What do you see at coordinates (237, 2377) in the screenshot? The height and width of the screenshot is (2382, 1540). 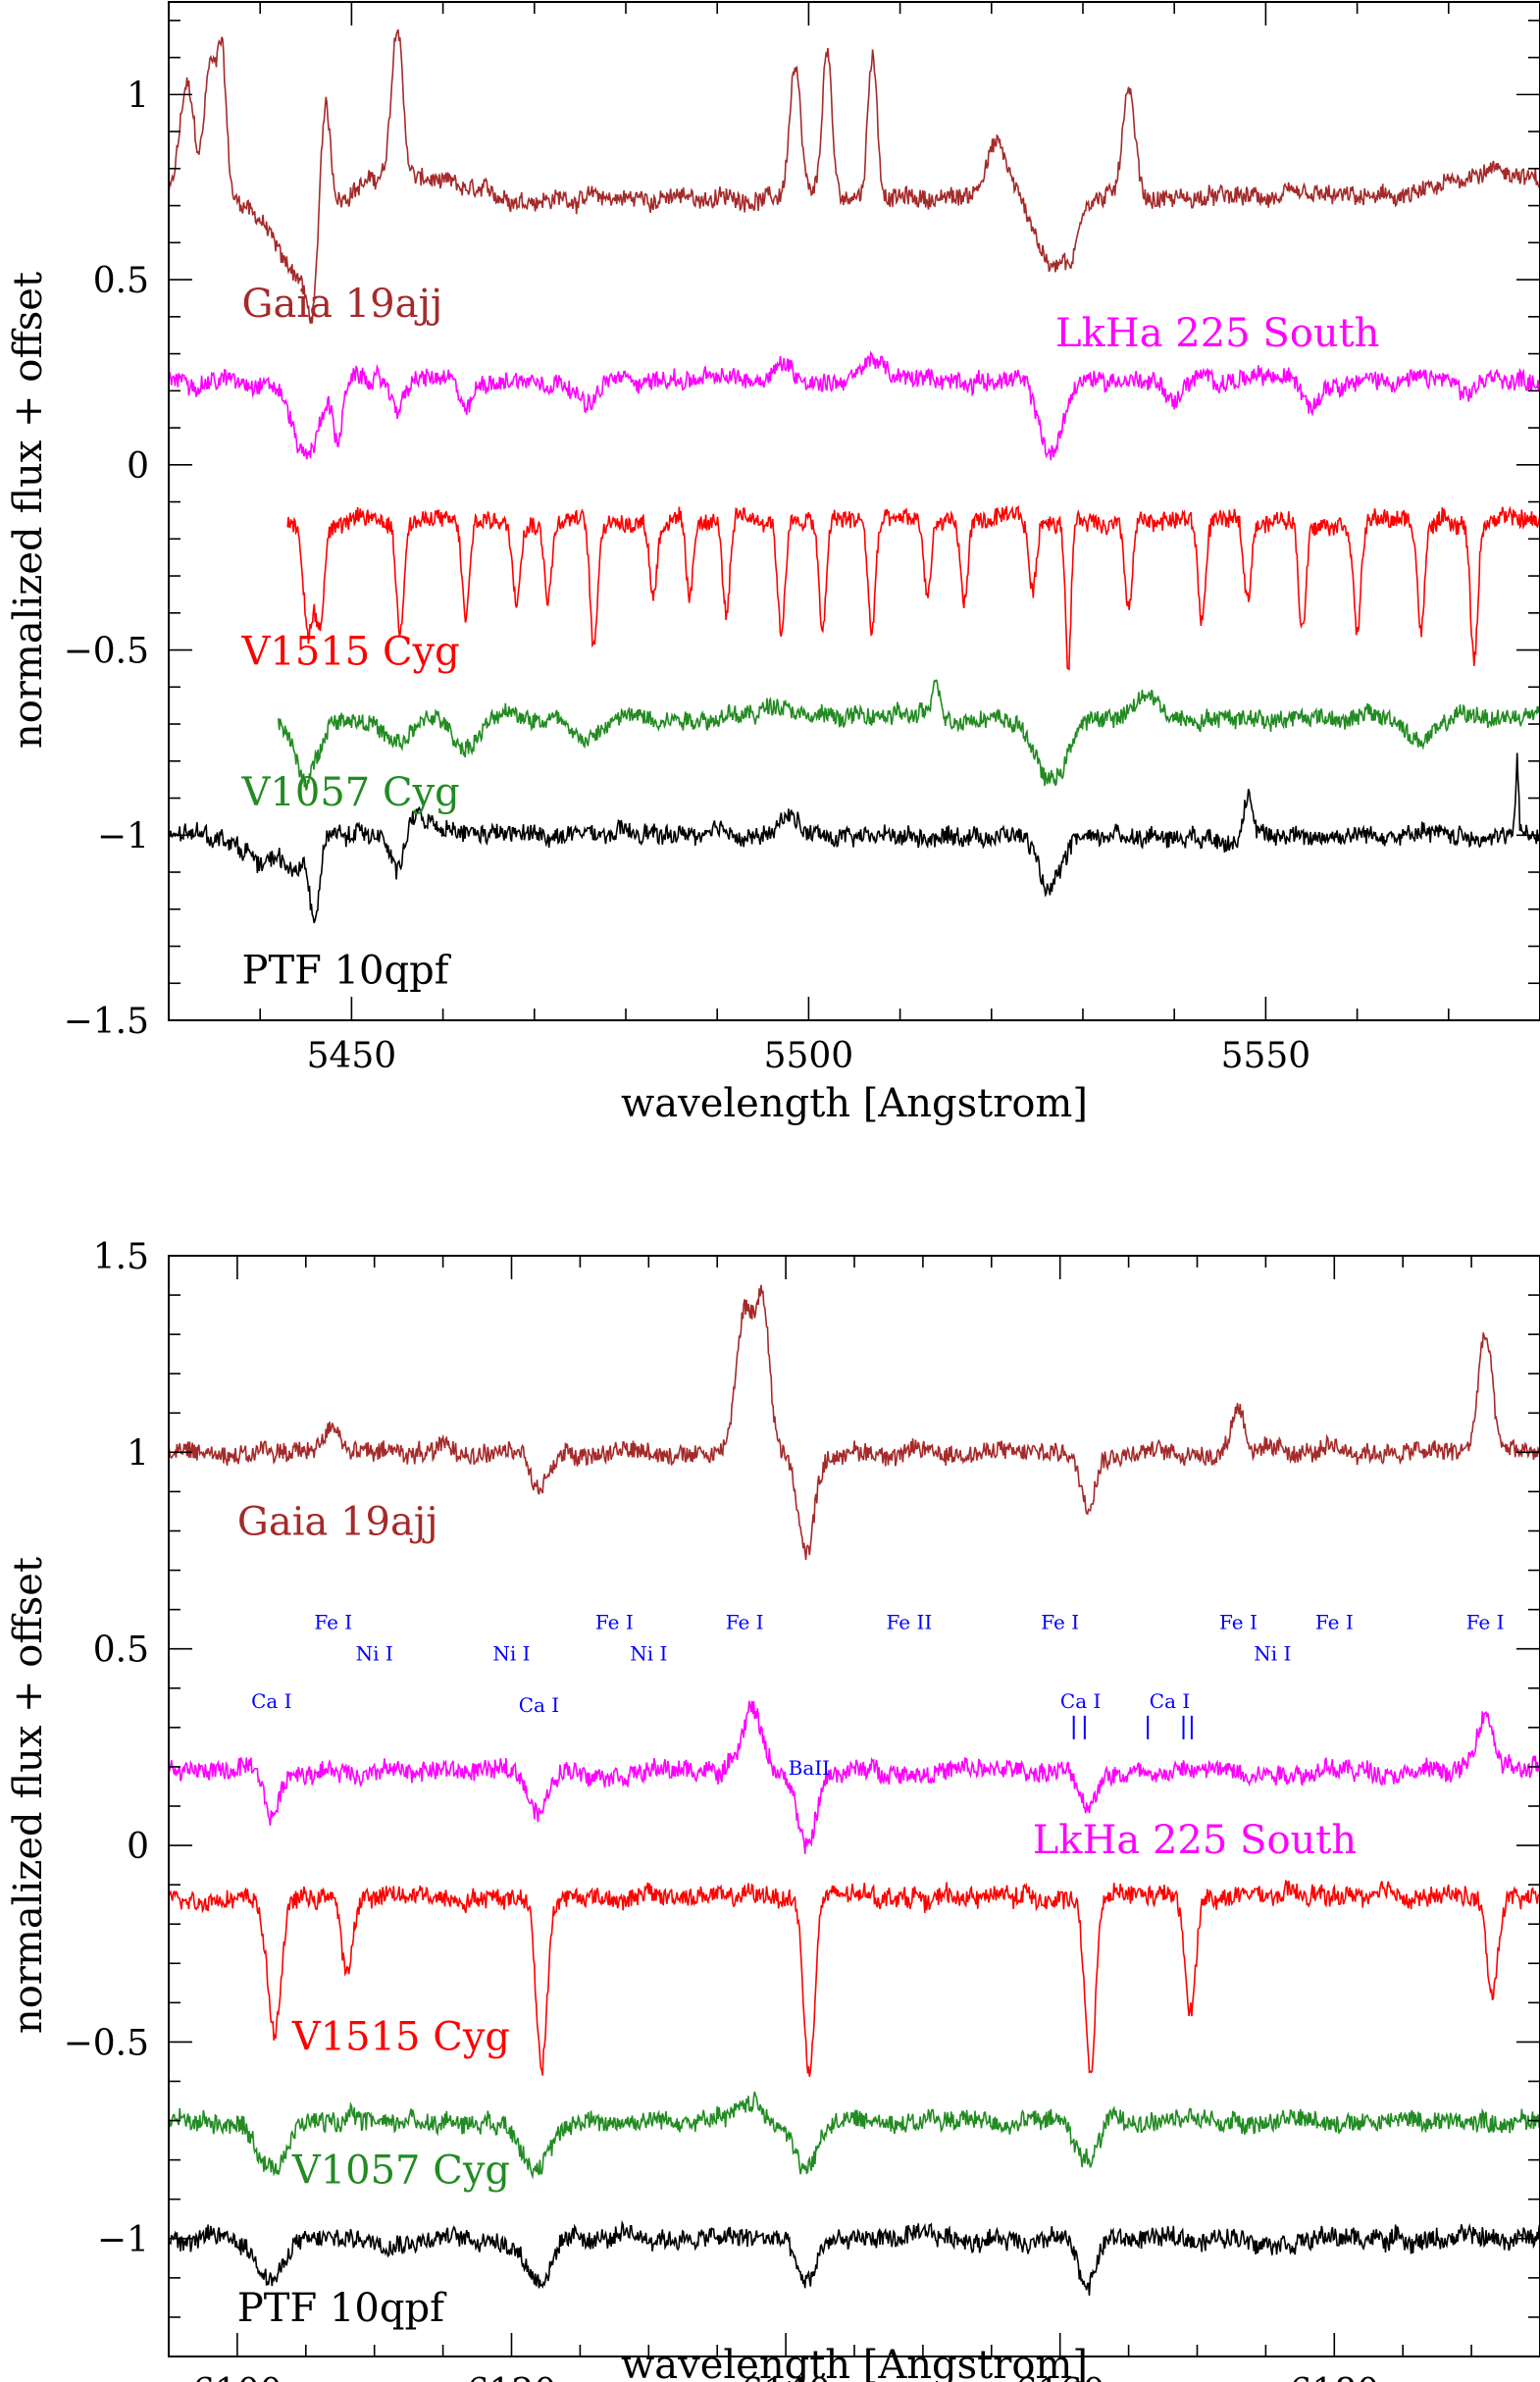 I see `x-tick-label: 6100` at bounding box center [237, 2377].